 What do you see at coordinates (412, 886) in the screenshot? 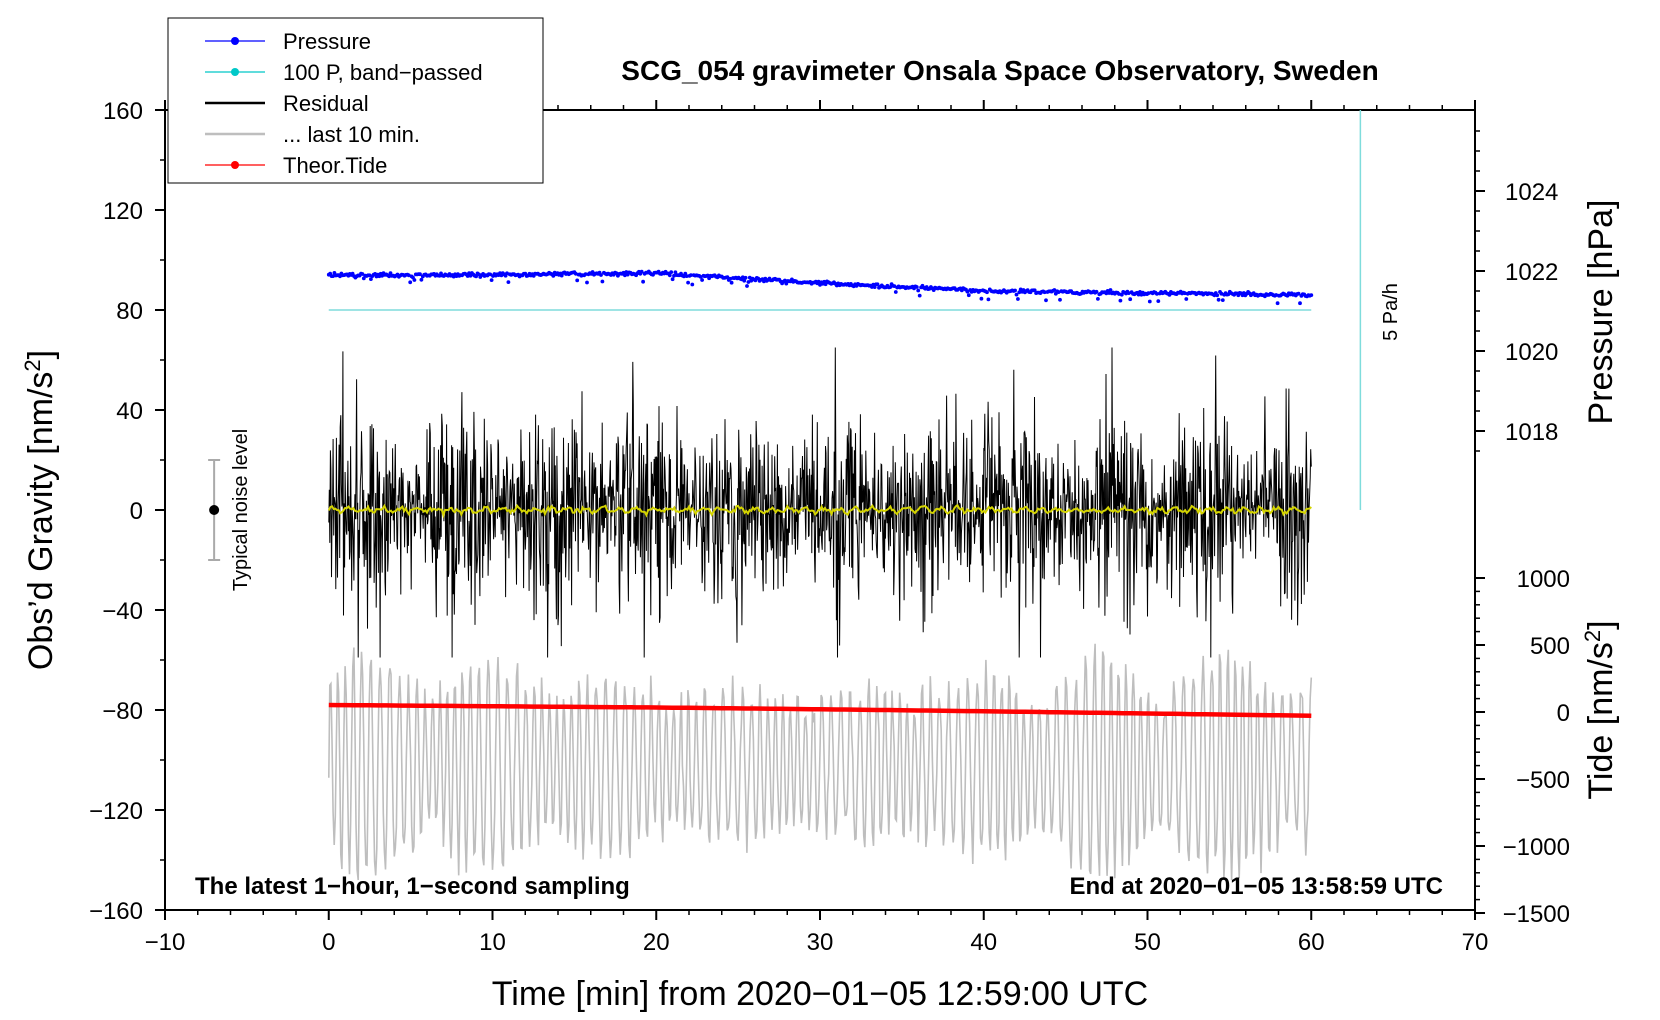
I see `sampling-note: The latest 1−hour, 1−second sampling` at bounding box center [412, 886].